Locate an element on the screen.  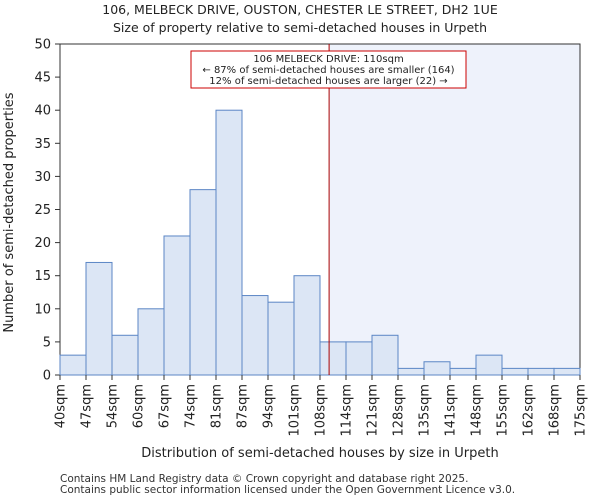
x-tick-label: 108sqm is located at coordinates (321, 410).